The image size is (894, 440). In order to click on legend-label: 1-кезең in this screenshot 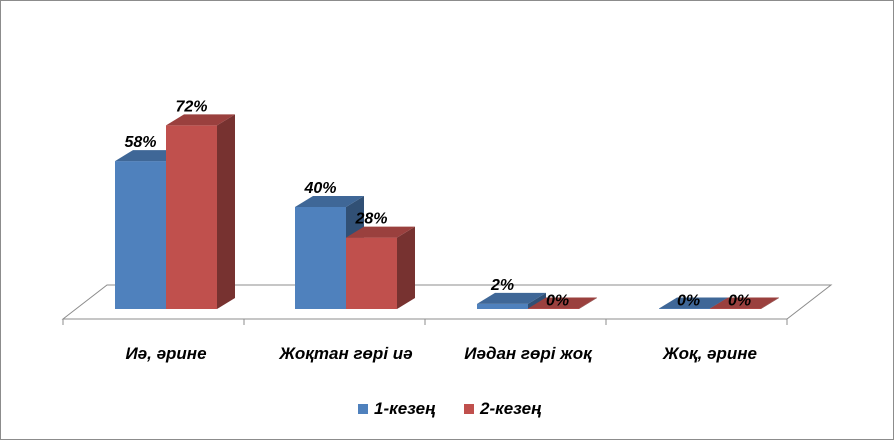, I will do `click(404, 408)`.